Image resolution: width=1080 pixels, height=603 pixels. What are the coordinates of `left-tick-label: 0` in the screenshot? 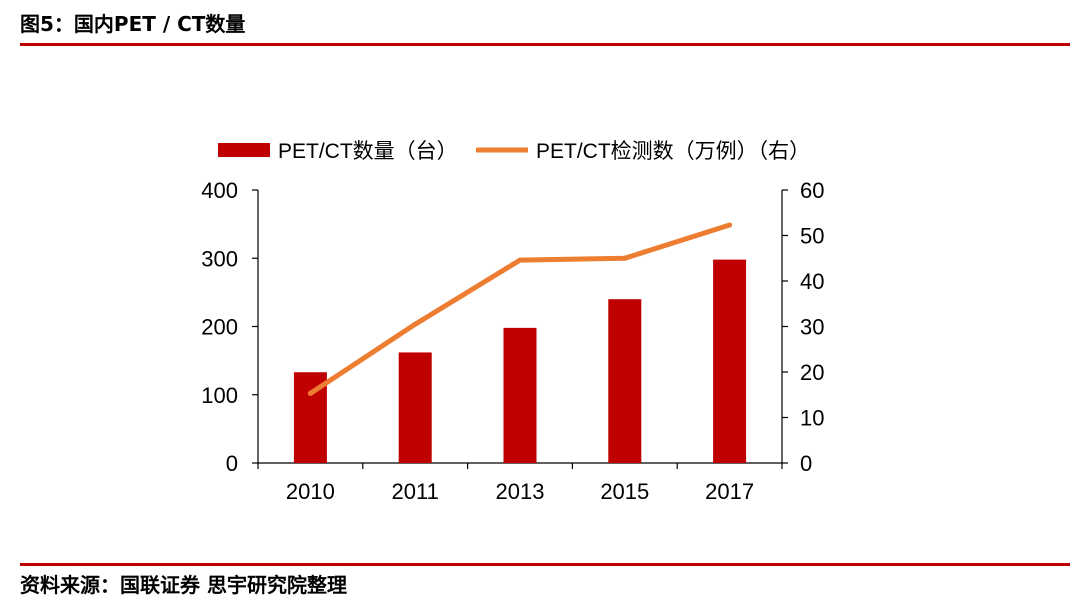 It's located at (232, 463).